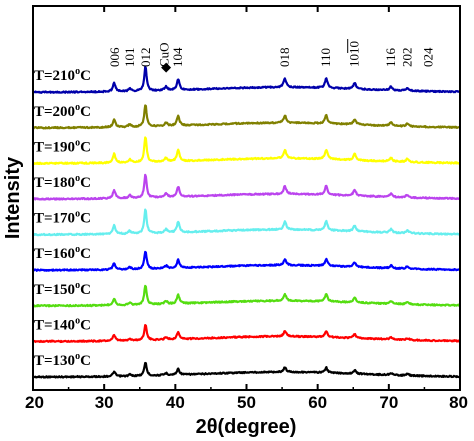 This screenshot has height=441, width=474. Describe the element at coordinates (388, 402) in the screenshot. I see `x-tick-label: 70` at that location.